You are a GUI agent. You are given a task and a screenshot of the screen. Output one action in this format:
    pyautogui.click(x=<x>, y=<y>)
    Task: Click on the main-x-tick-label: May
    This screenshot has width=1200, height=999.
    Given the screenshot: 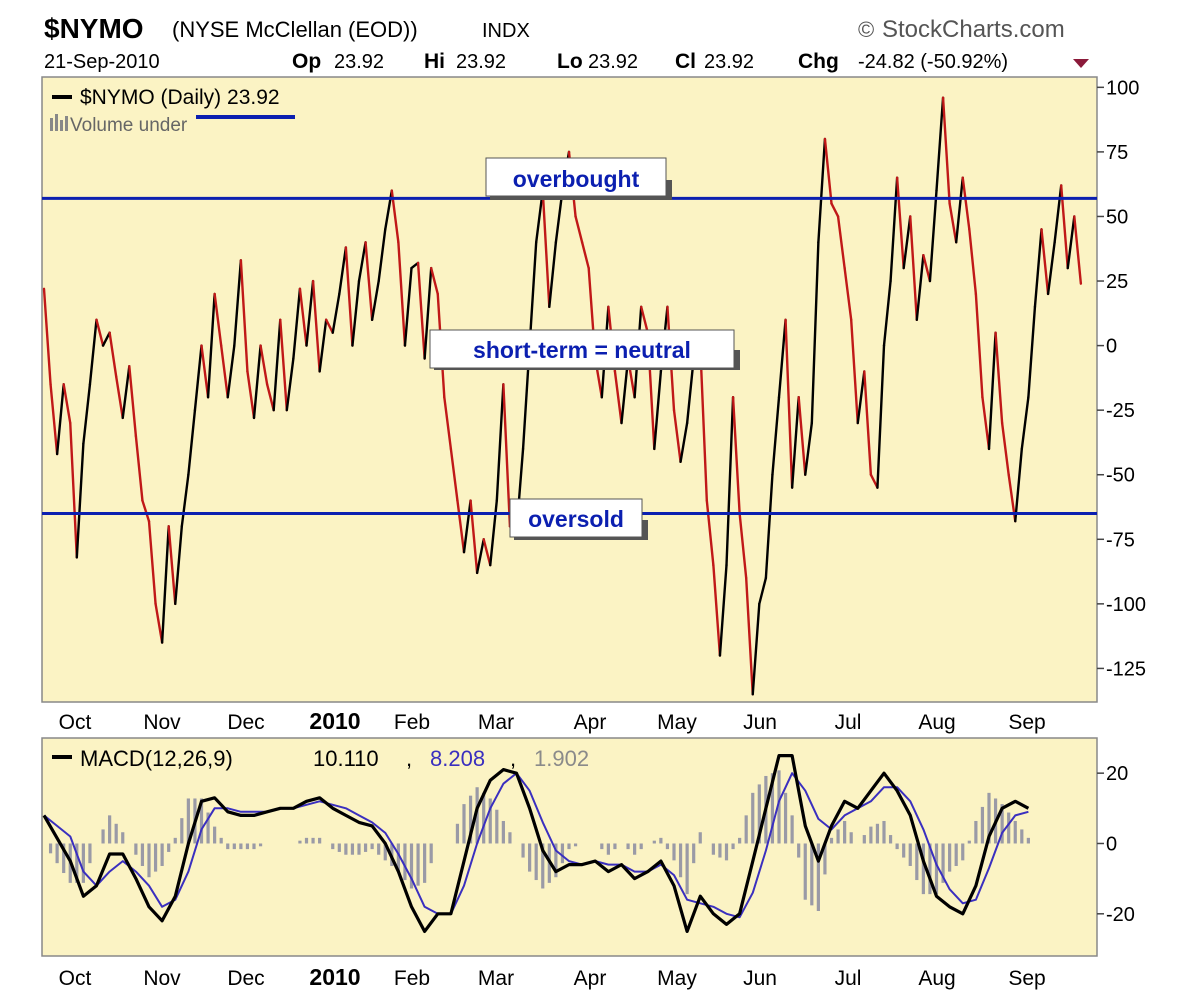 What is the action you would take?
    pyautogui.click(x=677, y=722)
    